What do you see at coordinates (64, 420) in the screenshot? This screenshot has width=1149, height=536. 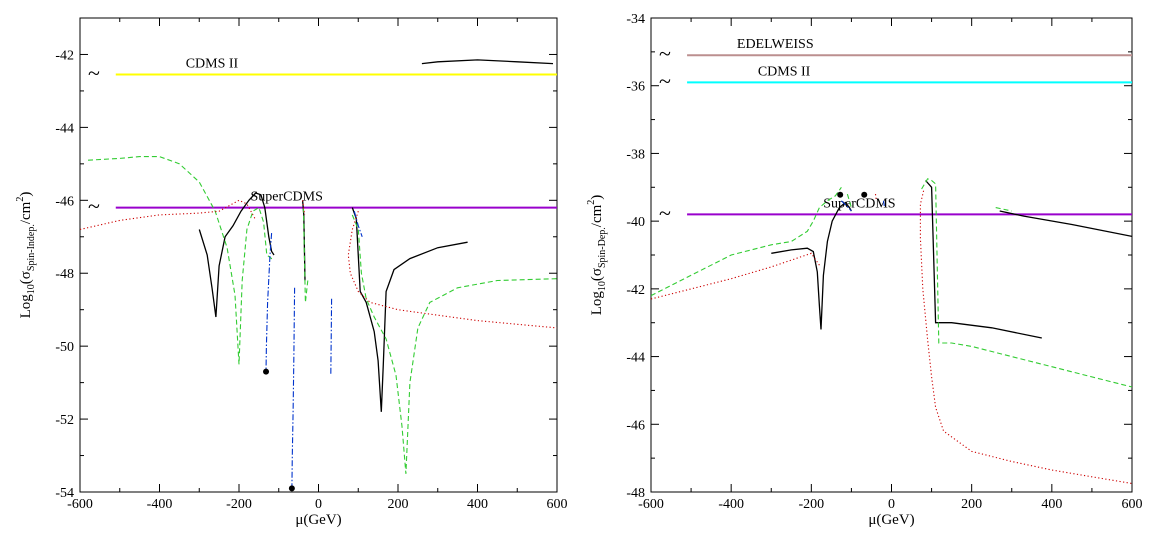 I see `y-tick-label: -52` at bounding box center [64, 420].